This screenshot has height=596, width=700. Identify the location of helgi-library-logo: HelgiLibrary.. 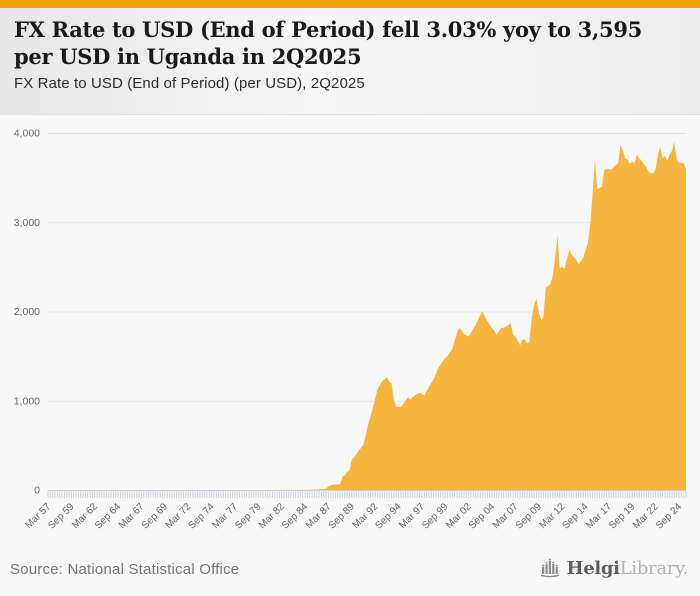
(613, 568).